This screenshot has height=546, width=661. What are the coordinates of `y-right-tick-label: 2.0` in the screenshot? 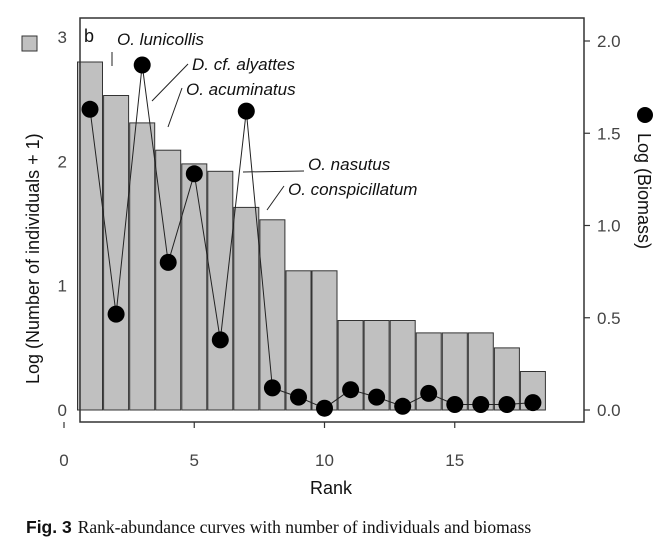 It's located at (609, 41).